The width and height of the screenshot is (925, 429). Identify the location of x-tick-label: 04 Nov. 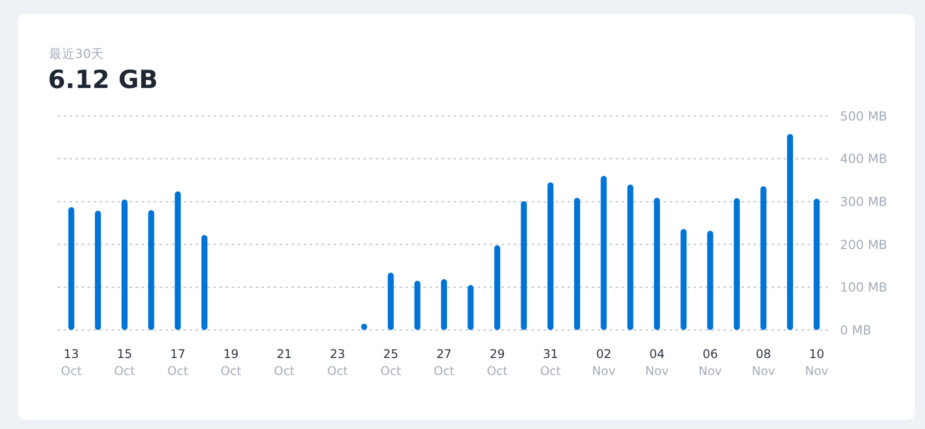
(657, 362).